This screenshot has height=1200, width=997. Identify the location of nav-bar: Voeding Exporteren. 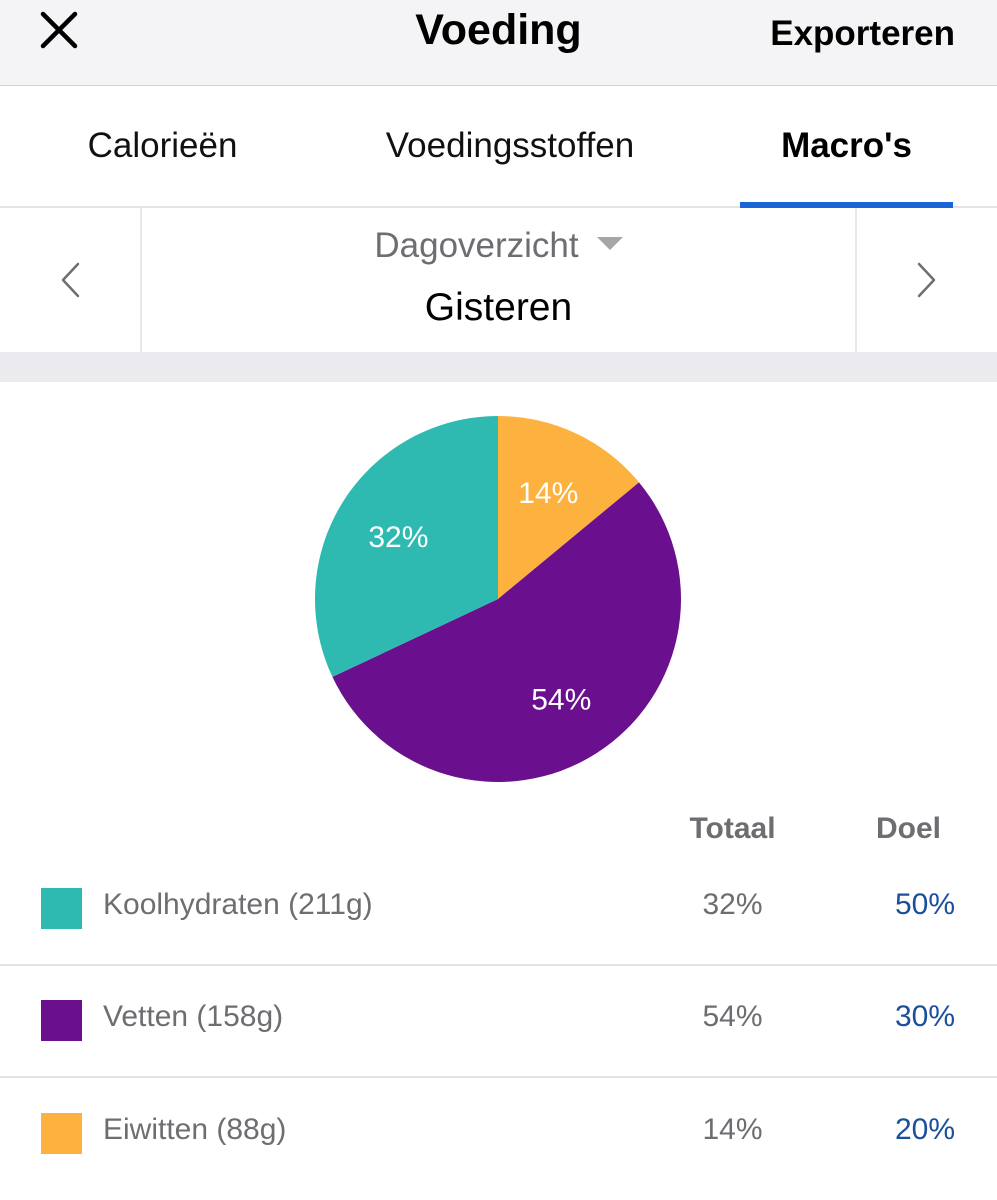
(498, 43).